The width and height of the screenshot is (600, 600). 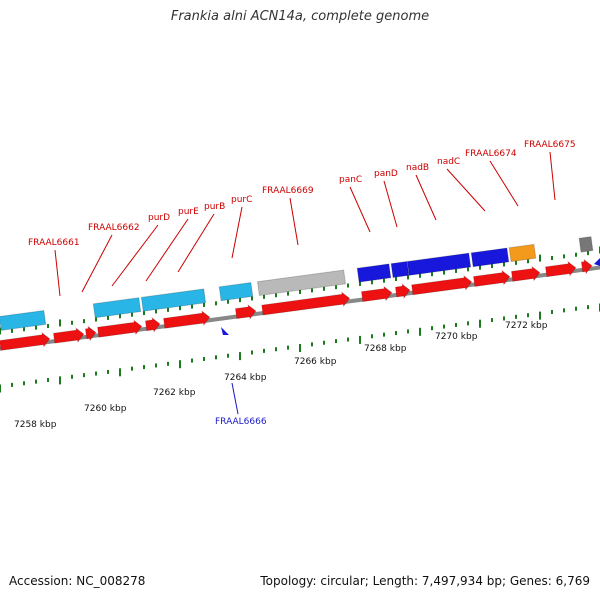 I want to click on gene-label: FRAAL6669, so click(x=288, y=191).